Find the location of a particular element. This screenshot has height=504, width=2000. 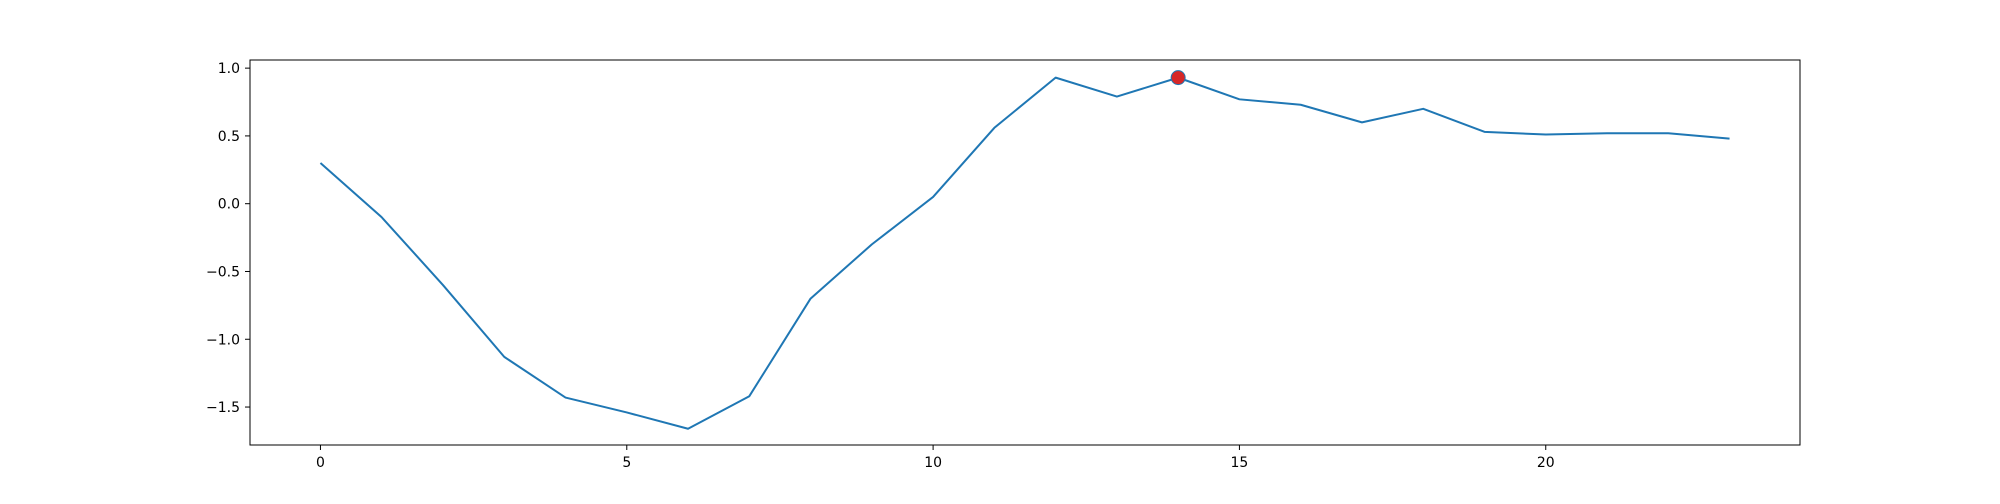

y-tick-label: −0.5 is located at coordinates (223, 272).